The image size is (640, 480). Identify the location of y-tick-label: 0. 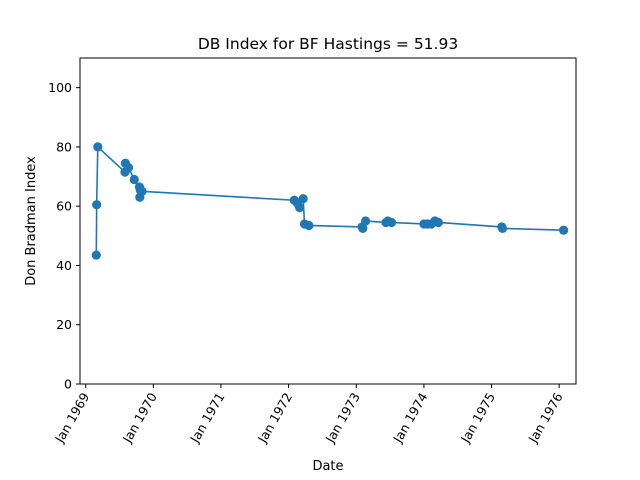
(68, 384).